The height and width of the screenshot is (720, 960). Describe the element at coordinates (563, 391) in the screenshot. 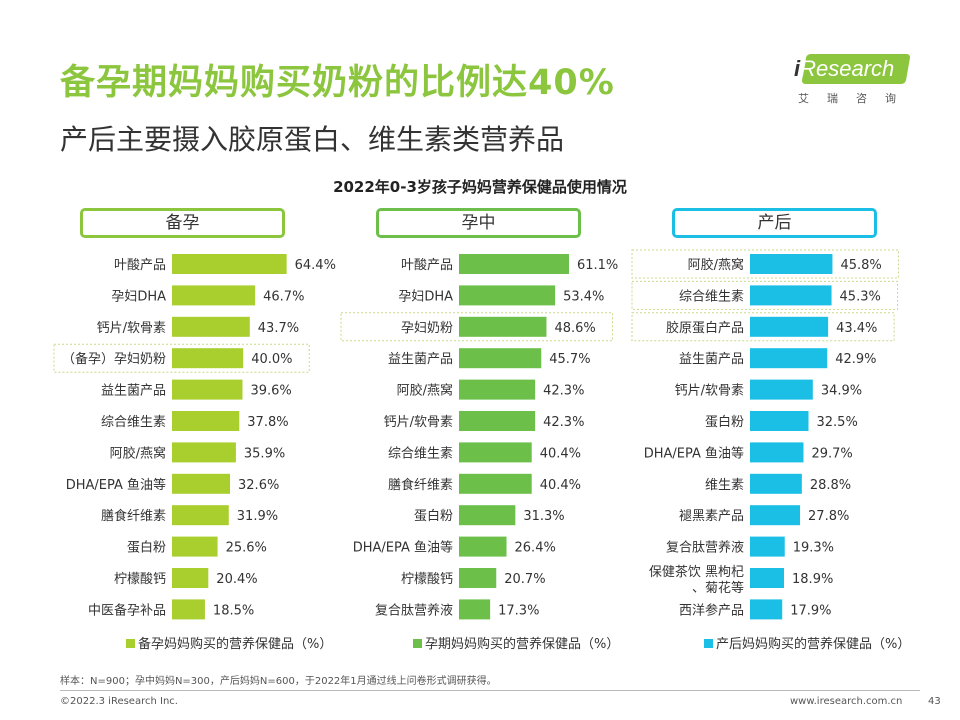

I see `value-label: 42.3%` at that location.